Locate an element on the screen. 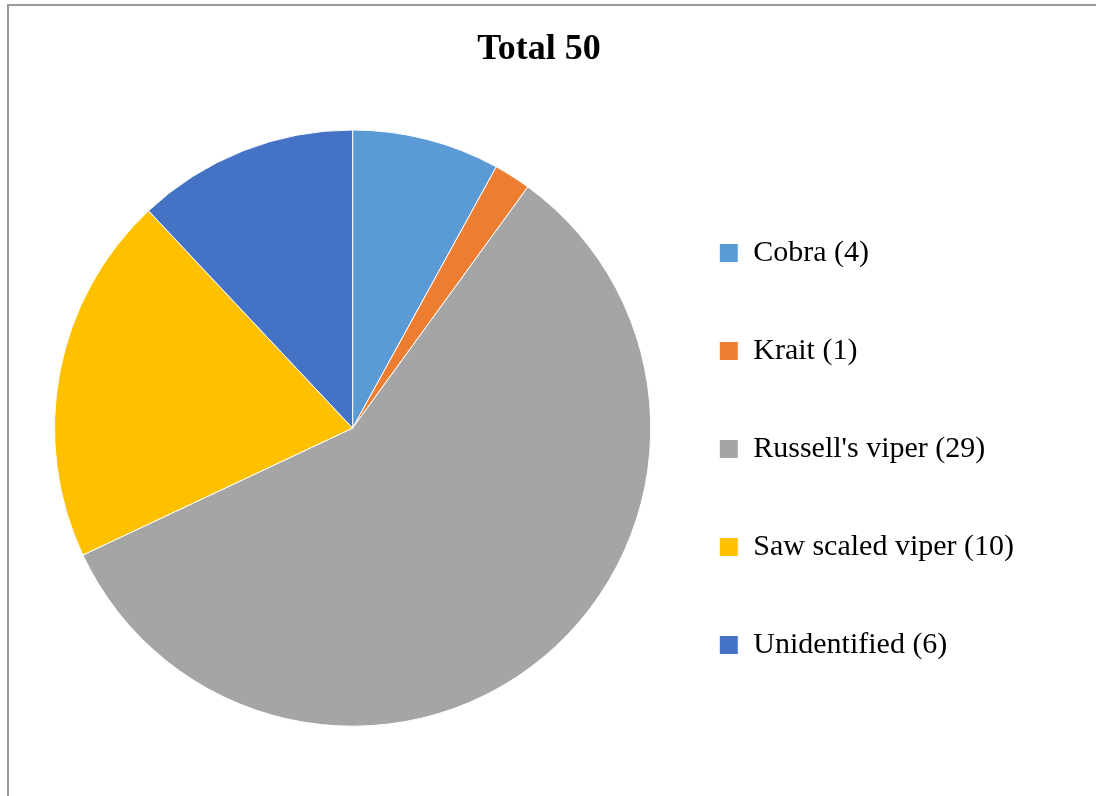 The width and height of the screenshot is (1096, 796). legend-label: Unidentified (6) is located at coordinates (850, 642).